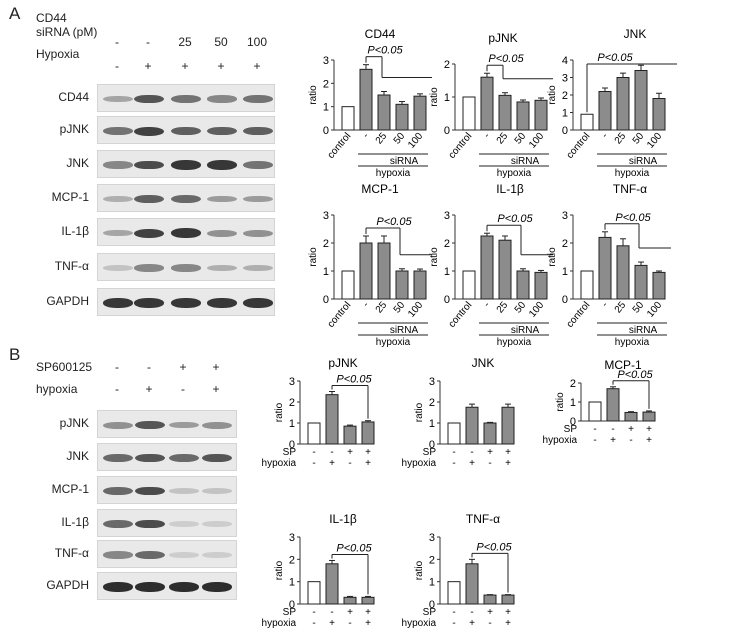  Describe the element at coordinates (471, 452) in the screenshot. I see `chart-7-sp-sign-1: -` at that location.